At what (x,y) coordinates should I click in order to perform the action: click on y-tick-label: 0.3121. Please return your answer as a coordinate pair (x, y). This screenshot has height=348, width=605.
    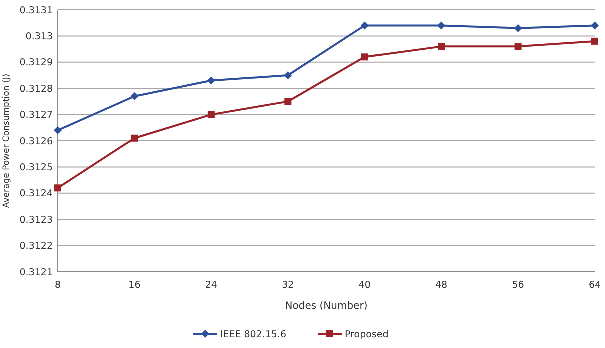
    Looking at the image, I should click on (36, 272).